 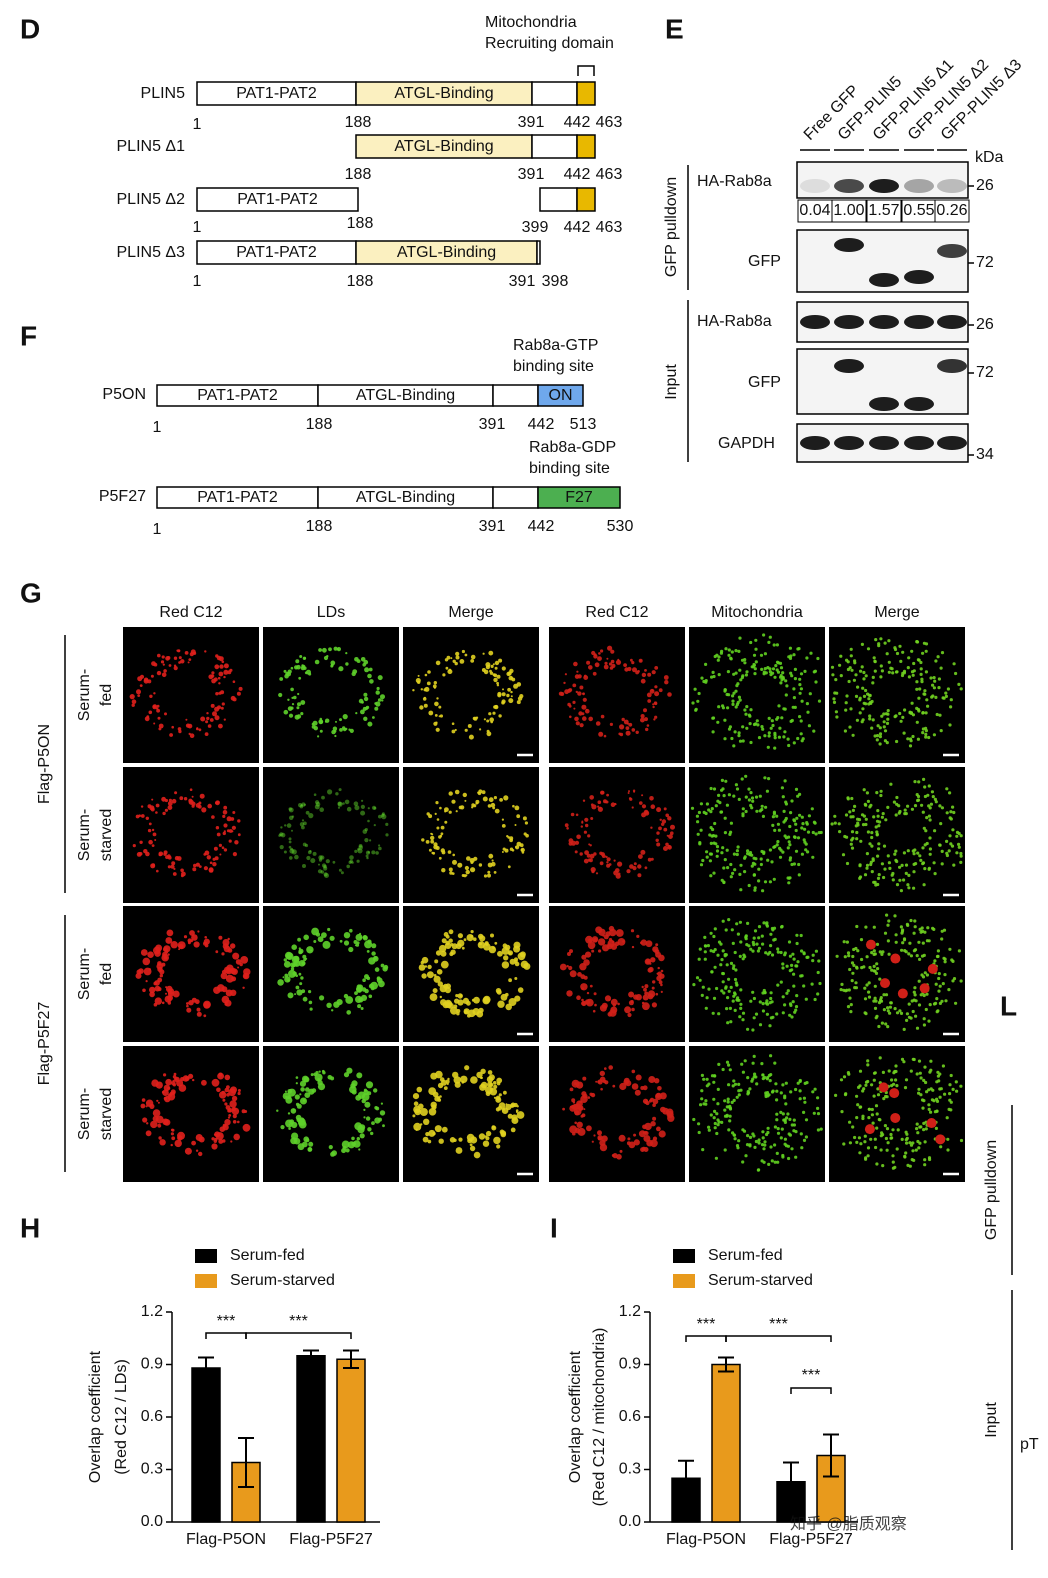 What do you see at coordinates (757, 612) in the screenshot?
I see `column-header: Mitochondria` at bounding box center [757, 612].